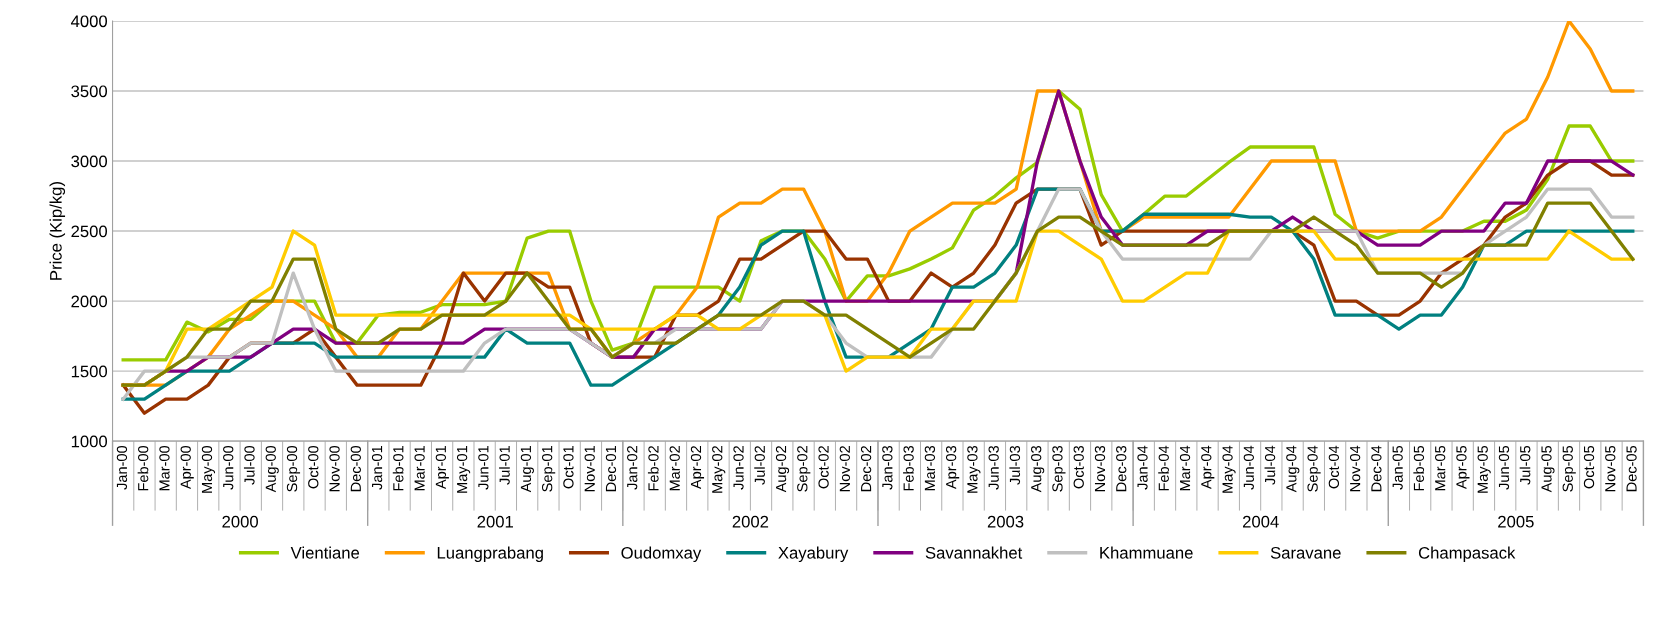 The height and width of the screenshot is (617, 1655). I want to click on x-tick-label: Aug-05, so click(1548, 469).